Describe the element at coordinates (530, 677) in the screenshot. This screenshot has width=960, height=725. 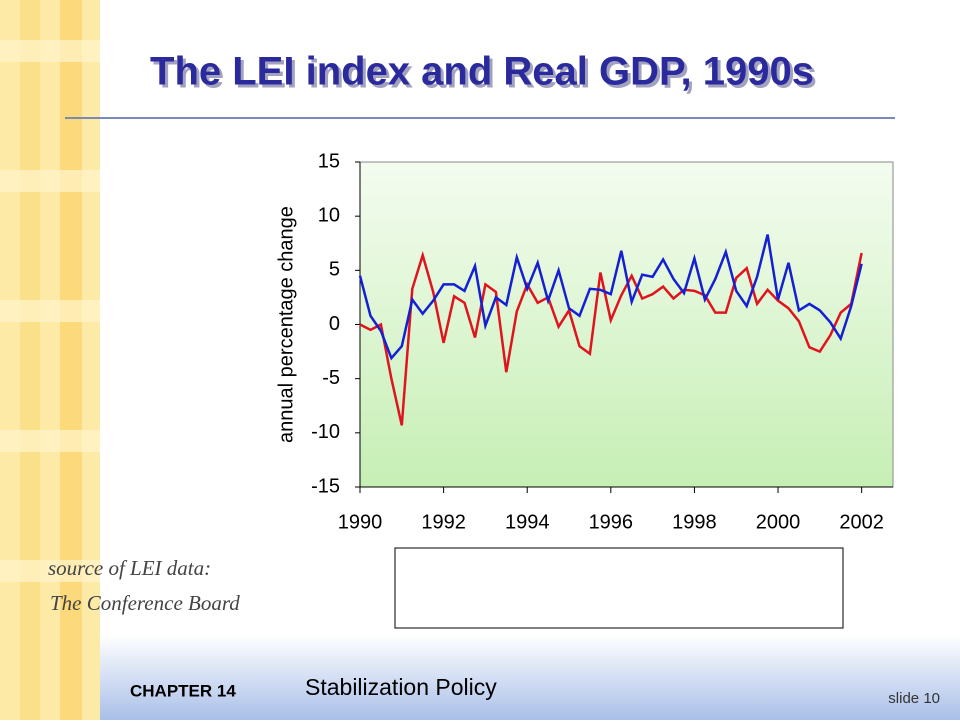
I see `footer-band` at that location.